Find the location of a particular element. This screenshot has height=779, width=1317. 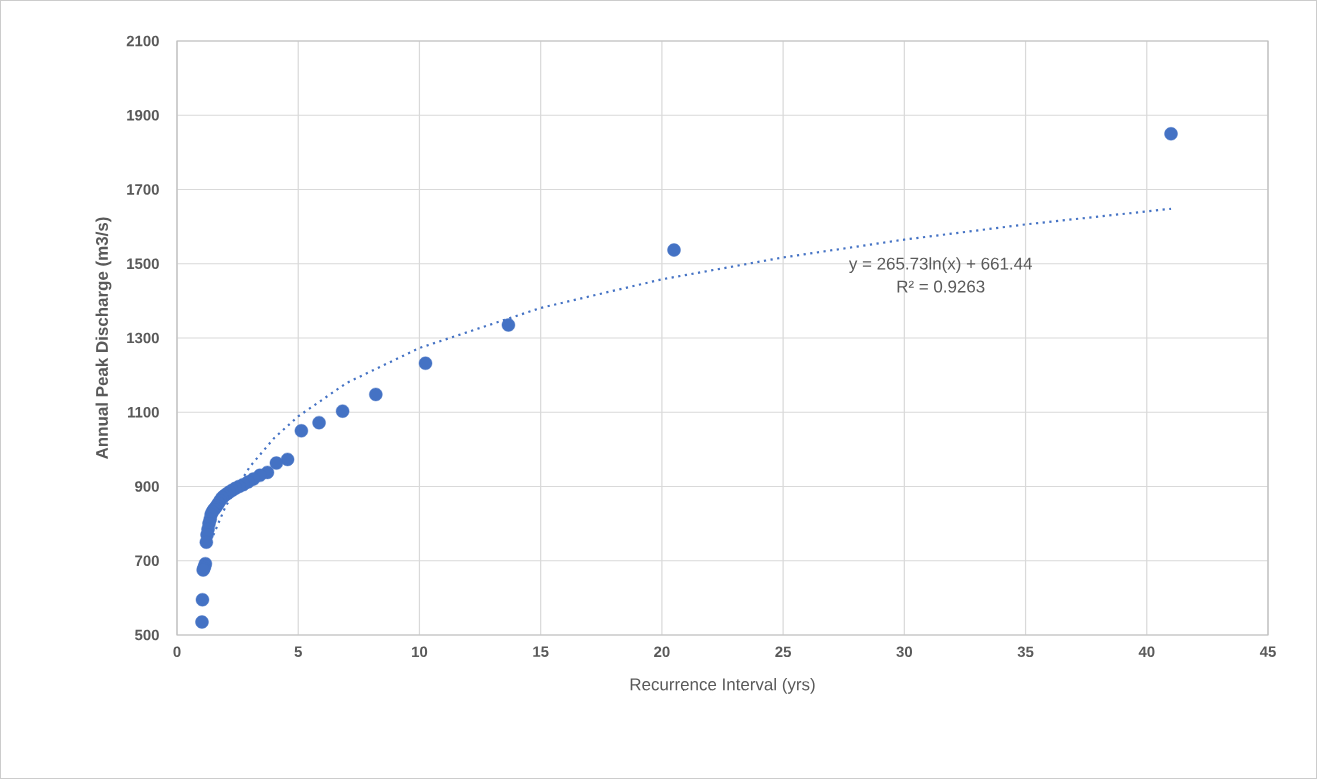

annotation: y = 265.73ln(x) + 661.44 is located at coordinates (940, 265).